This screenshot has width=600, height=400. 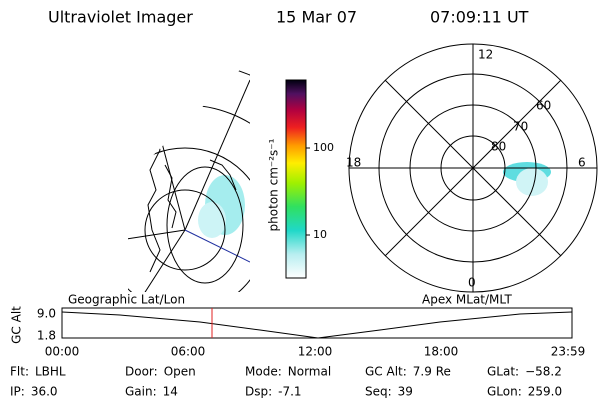 What do you see at coordinates (217, 246) in the screenshot?
I see `sun-line` at bounding box center [217, 246].